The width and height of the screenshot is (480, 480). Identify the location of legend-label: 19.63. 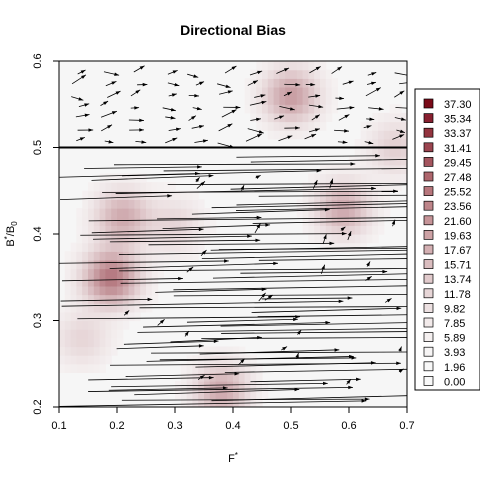
(458, 236).